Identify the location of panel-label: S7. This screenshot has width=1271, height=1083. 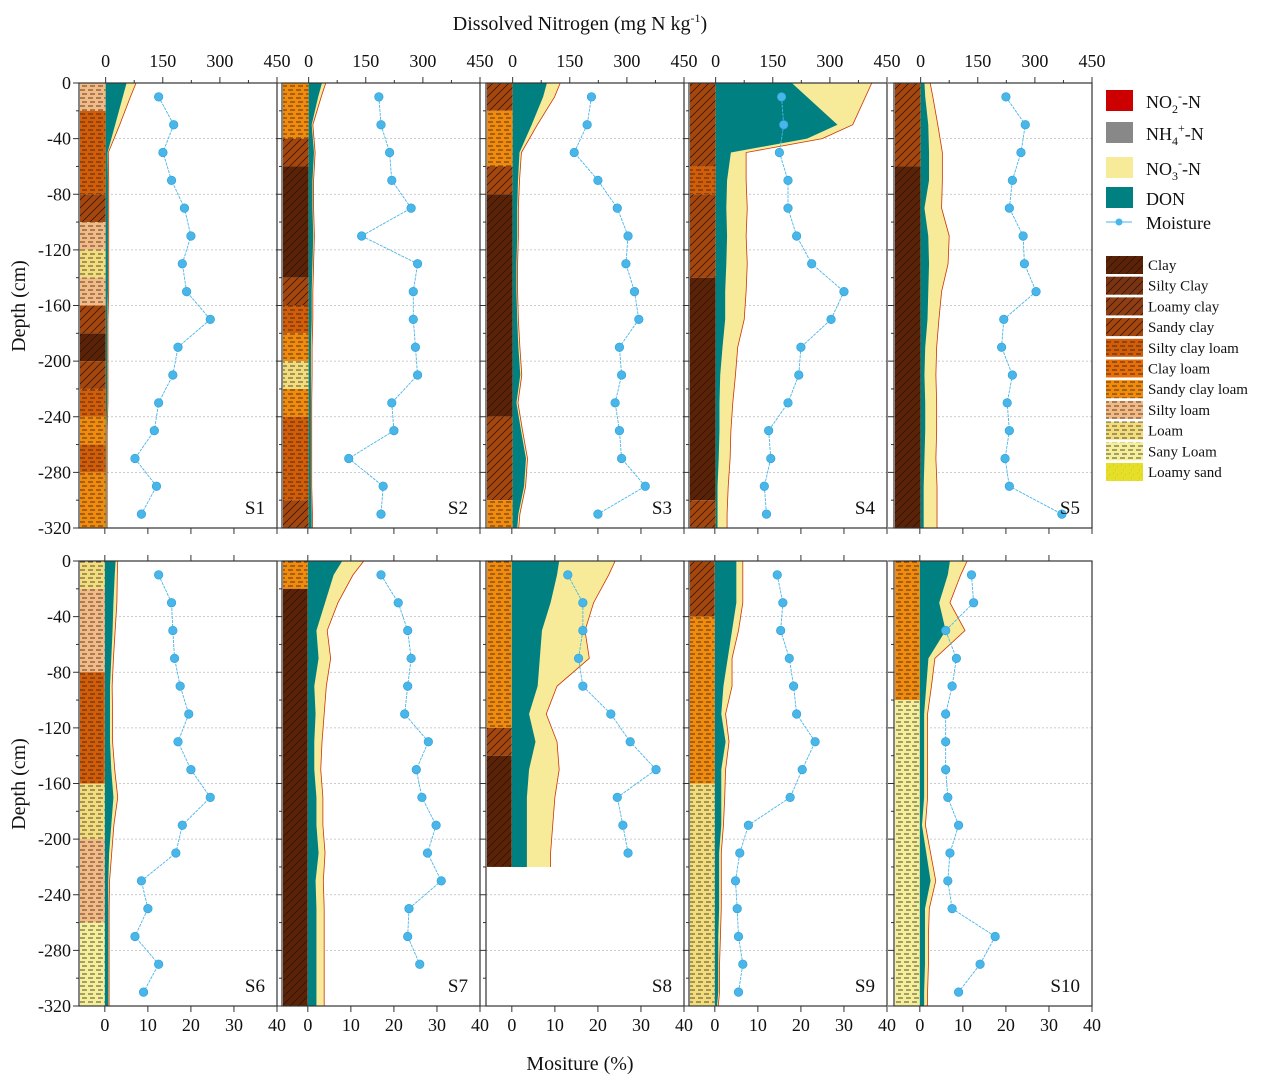
(458, 986).